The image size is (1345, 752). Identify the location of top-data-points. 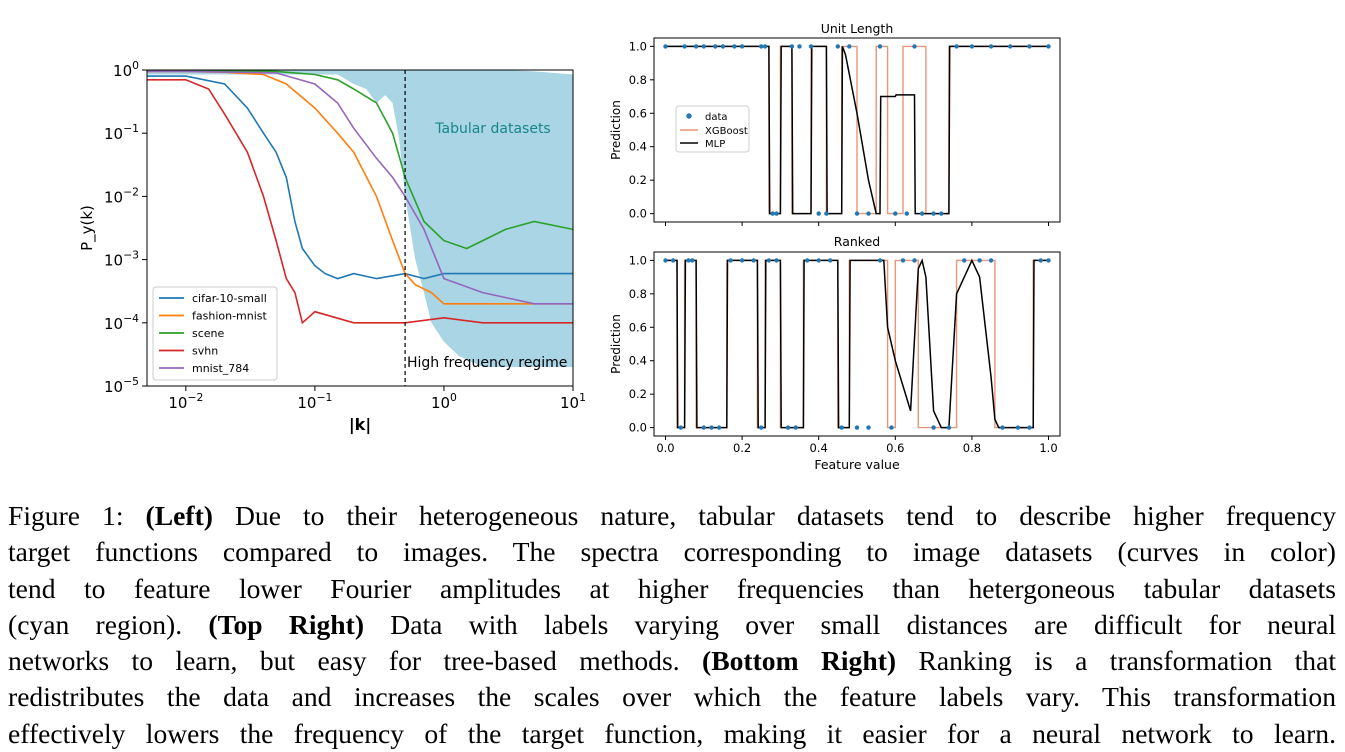
(857, 130).